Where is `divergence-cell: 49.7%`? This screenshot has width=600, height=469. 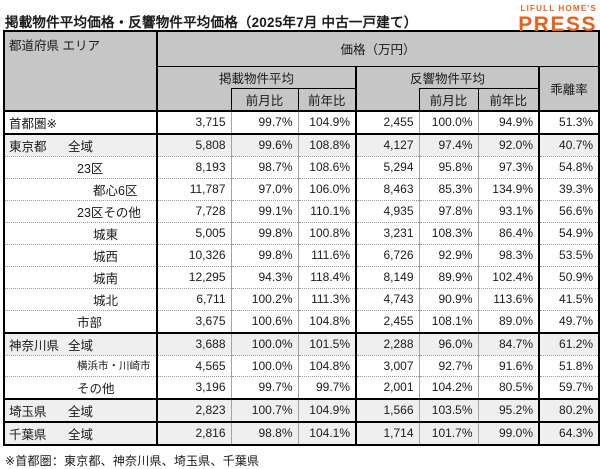 divergence-cell: 49.7% is located at coordinates (569, 321).